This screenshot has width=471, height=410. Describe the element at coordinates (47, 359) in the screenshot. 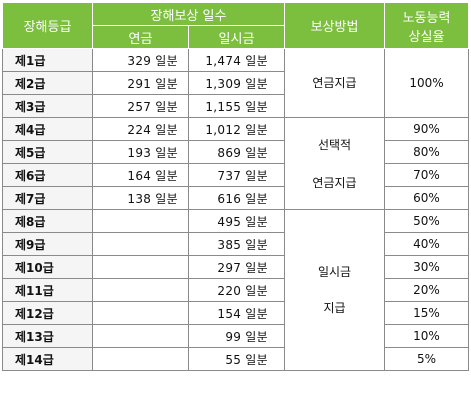

I see `grade-cell: 제14급` at that location.